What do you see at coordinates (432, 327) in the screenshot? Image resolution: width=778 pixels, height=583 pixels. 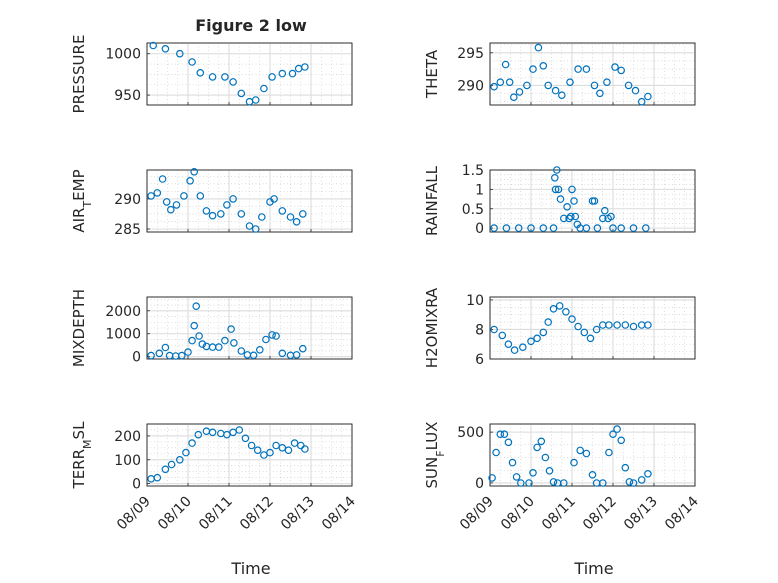 I see `y-axis-label: H2OMIXRA` at bounding box center [432, 327].